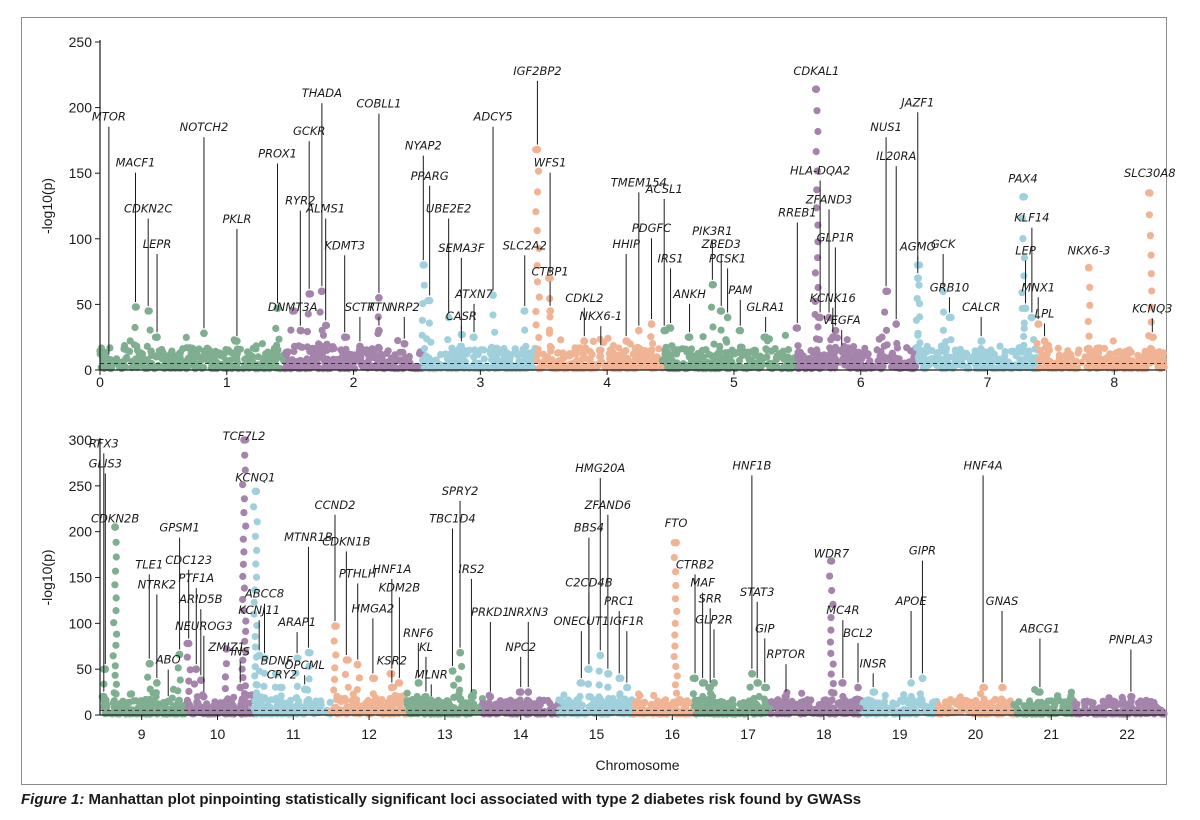 This screenshot has width=1200, height=820. Describe the element at coordinates (1052, 734) in the screenshot. I see `bottom-x-tick-label: 21` at that location.